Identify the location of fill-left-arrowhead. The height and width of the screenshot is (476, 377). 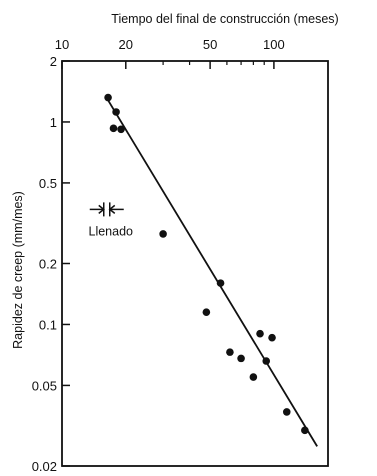
(101, 209).